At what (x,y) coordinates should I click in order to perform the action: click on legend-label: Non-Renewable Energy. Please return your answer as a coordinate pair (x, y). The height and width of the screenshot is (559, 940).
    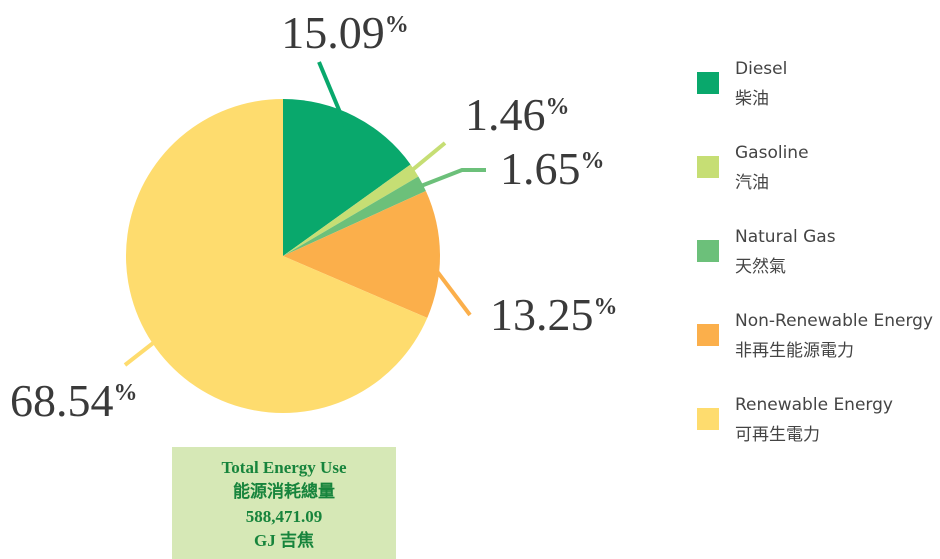
    Looking at the image, I should click on (834, 321).